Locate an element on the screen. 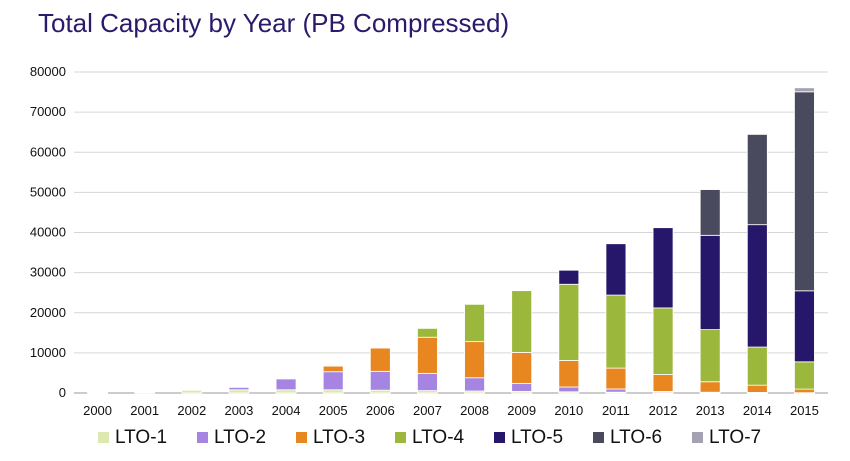 The image size is (850, 461). x-tick-label: 2011 is located at coordinates (616, 410).